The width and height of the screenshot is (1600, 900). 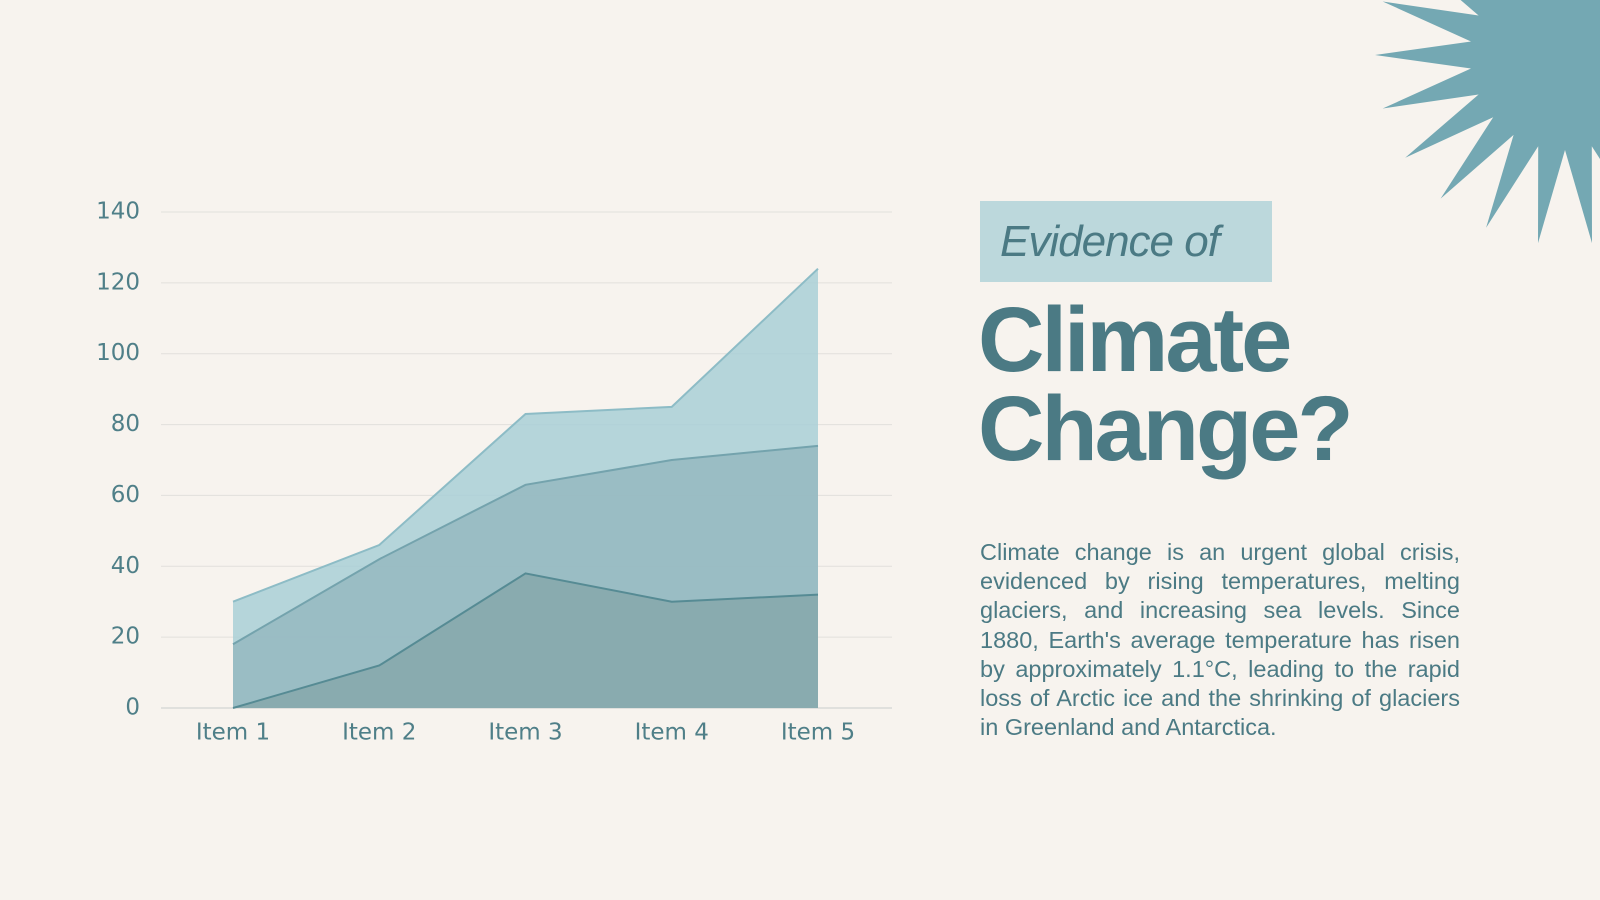 What do you see at coordinates (125, 637) in the screenshot?
I see `y-tick-label: 20` at bounding box center [125, 637].